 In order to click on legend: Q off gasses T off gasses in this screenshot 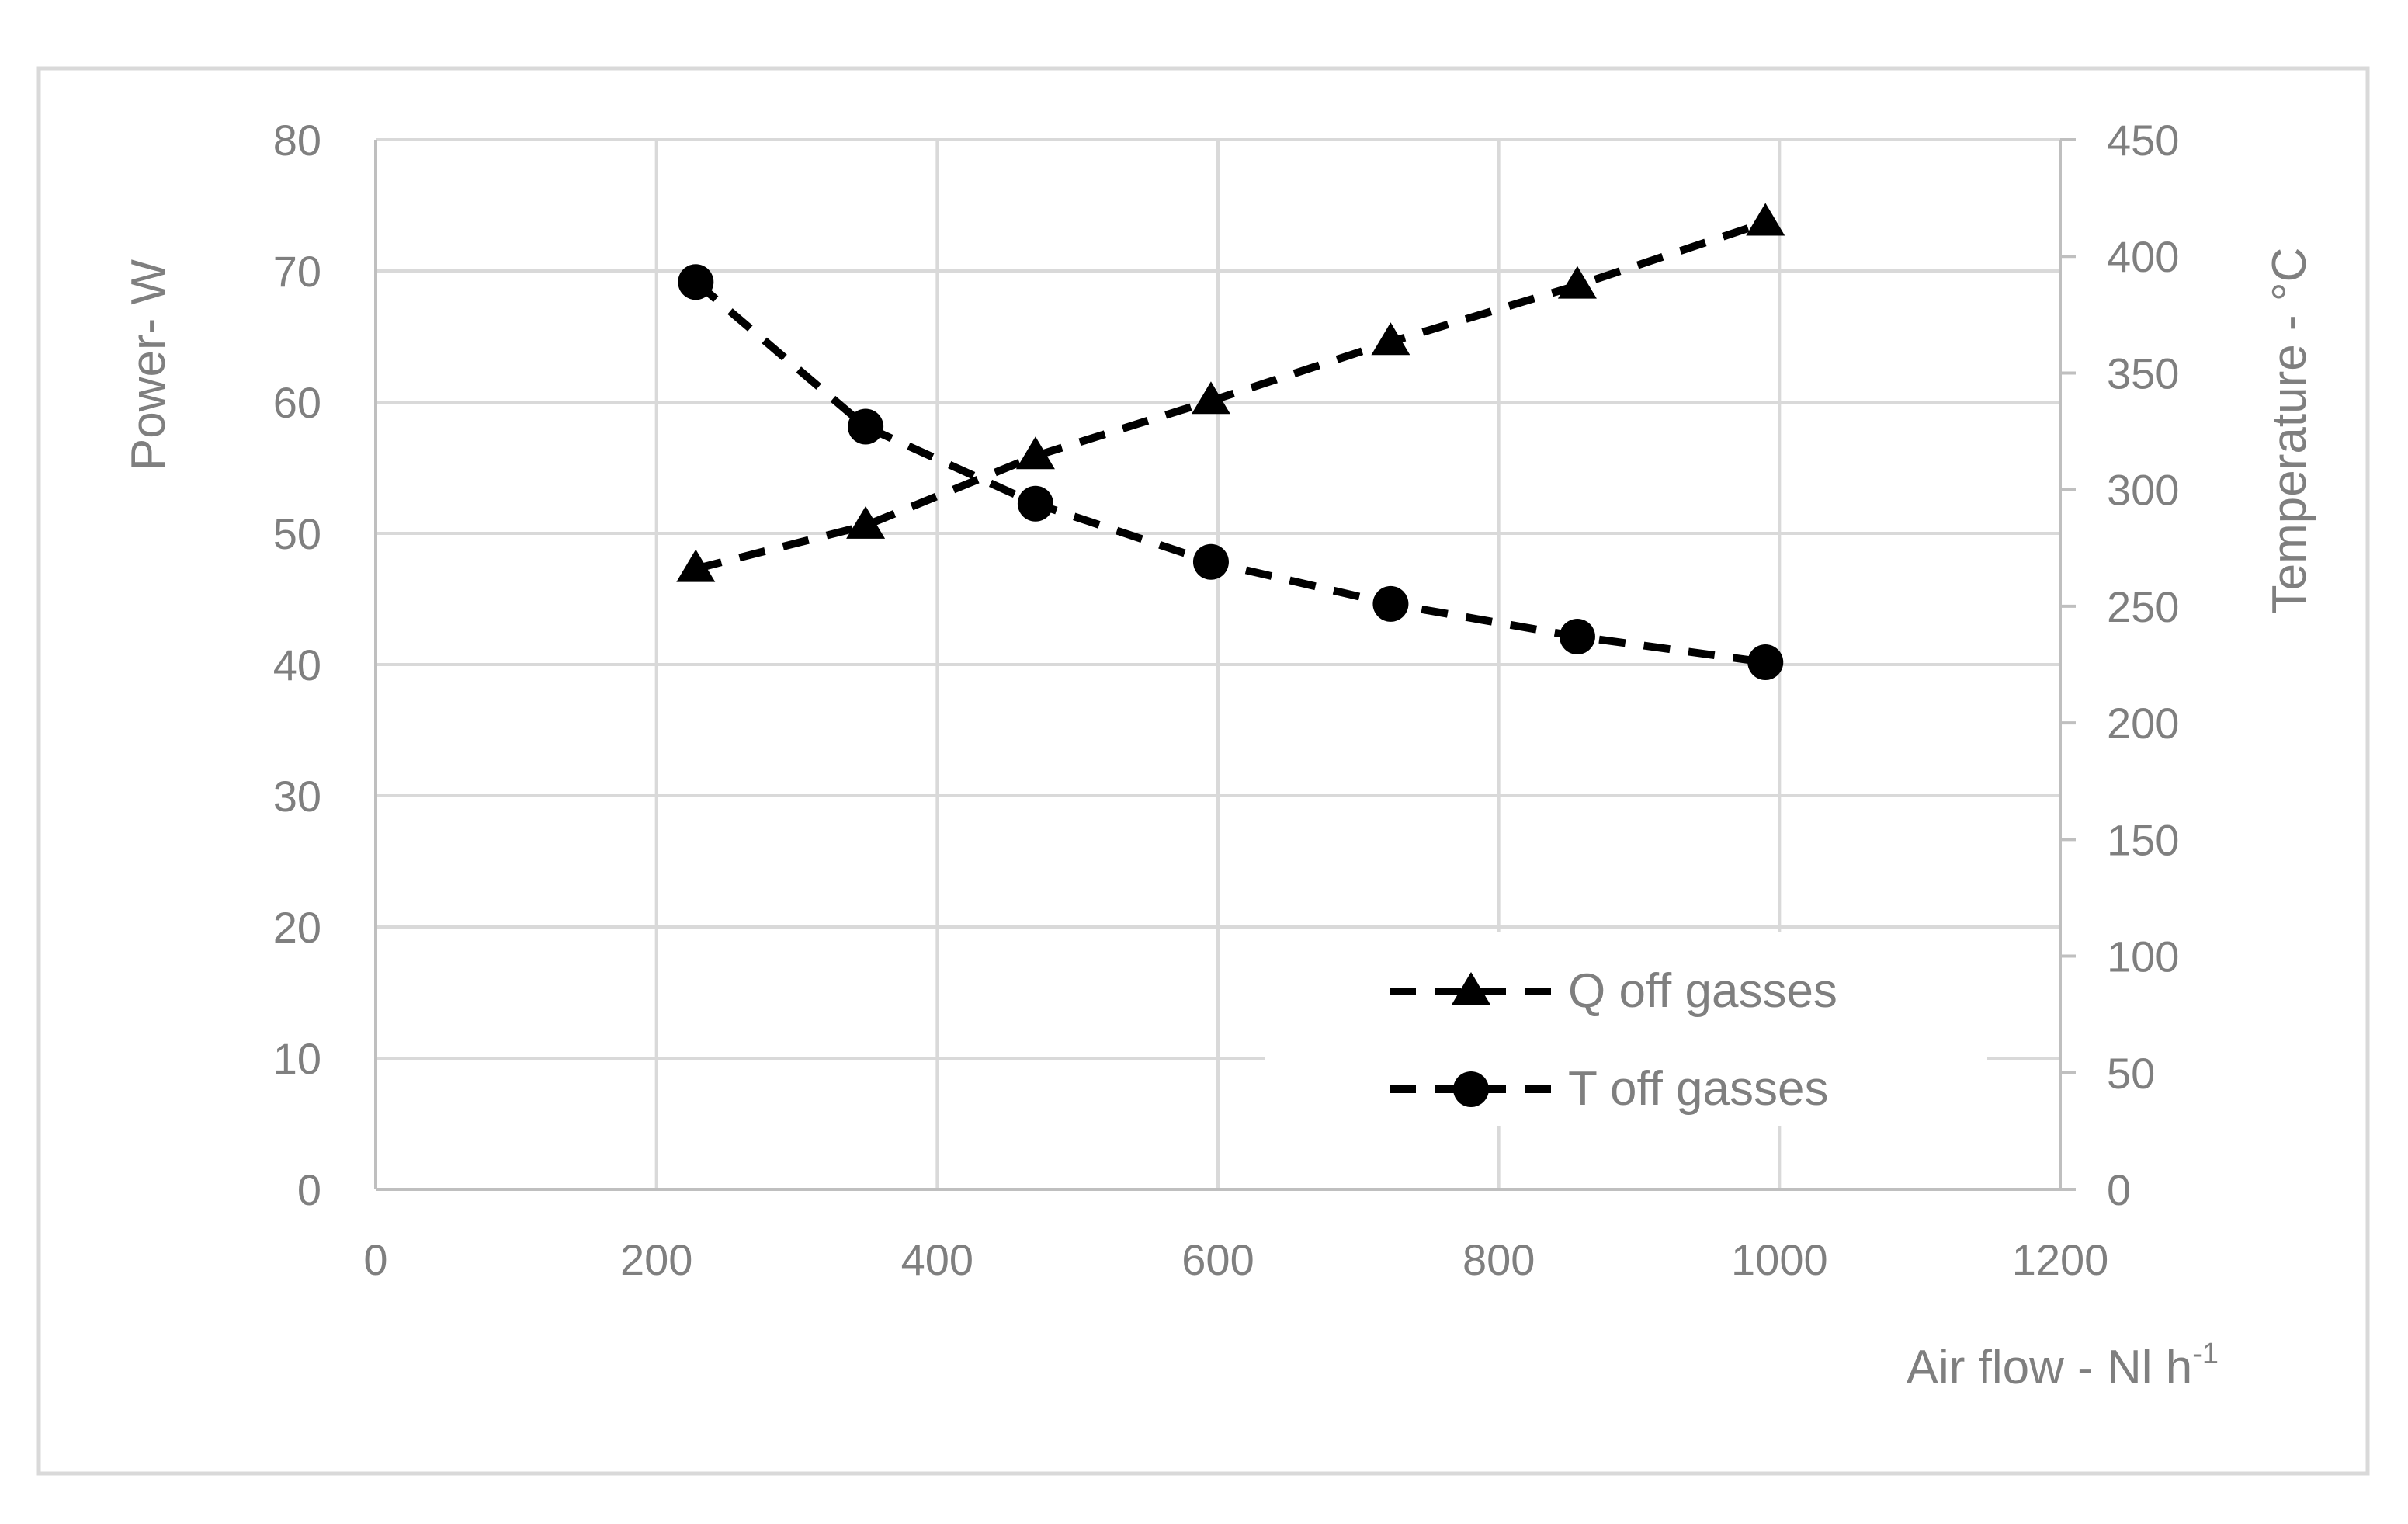, I will do `click(1626, 1029)`.